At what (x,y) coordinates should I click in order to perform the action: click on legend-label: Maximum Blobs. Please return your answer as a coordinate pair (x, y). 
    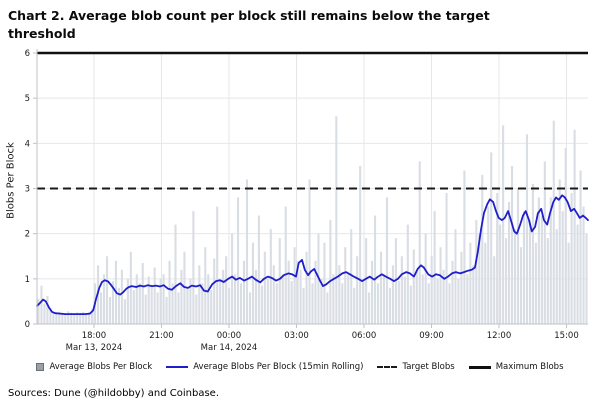
    Looking at the image, I should click on (529, 367).